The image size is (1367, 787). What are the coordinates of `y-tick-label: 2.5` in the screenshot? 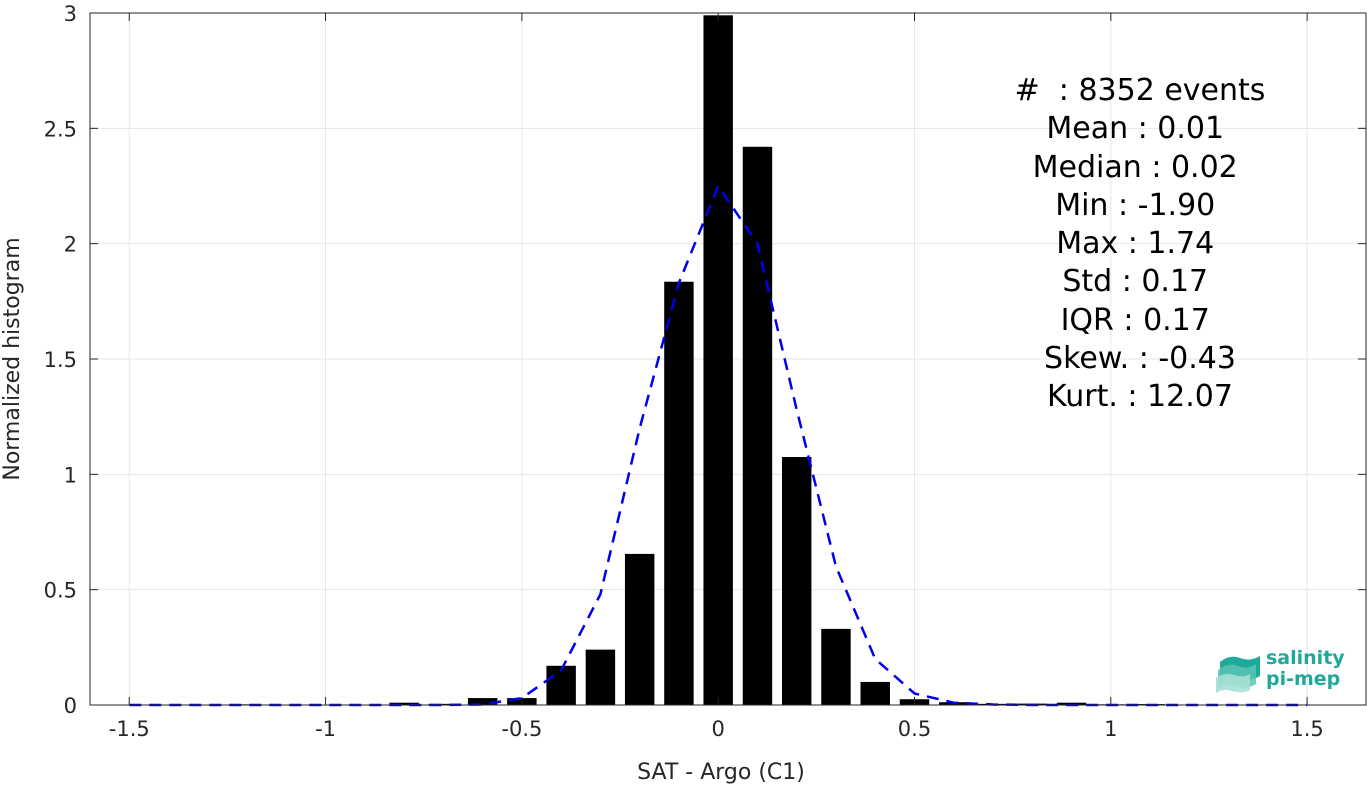 It's located at (60, 129).